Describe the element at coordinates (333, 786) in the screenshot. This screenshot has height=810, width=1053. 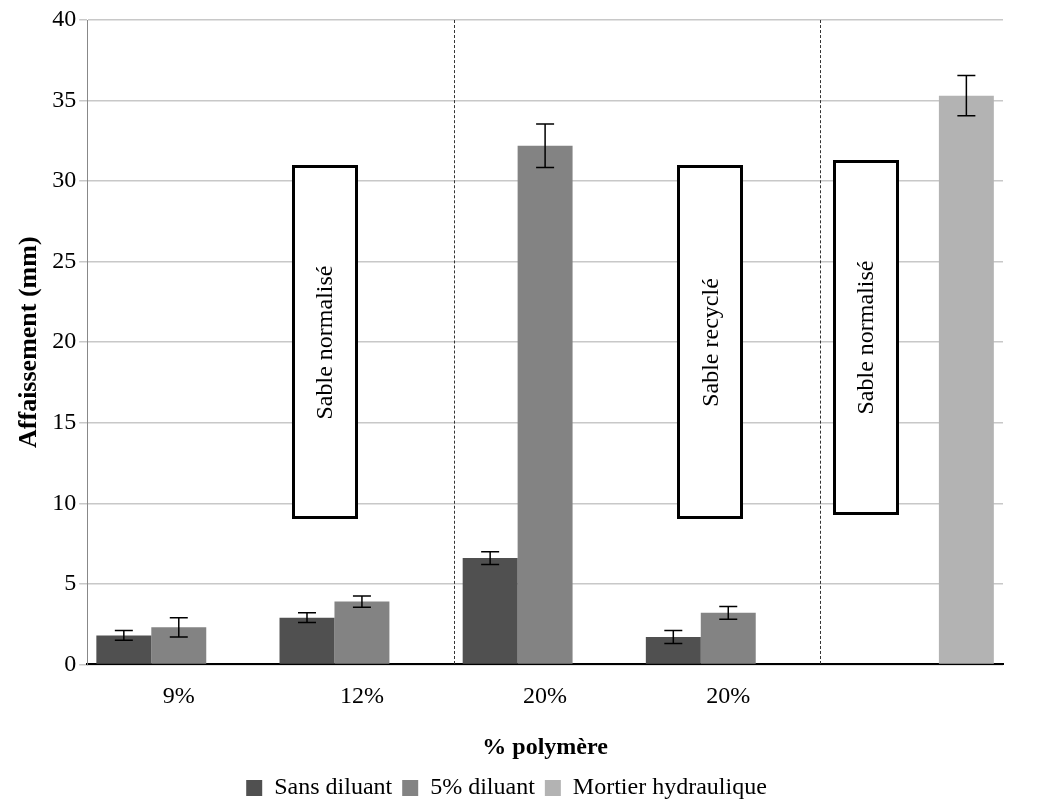
I see `legend-label: Sans diluant` at that location.